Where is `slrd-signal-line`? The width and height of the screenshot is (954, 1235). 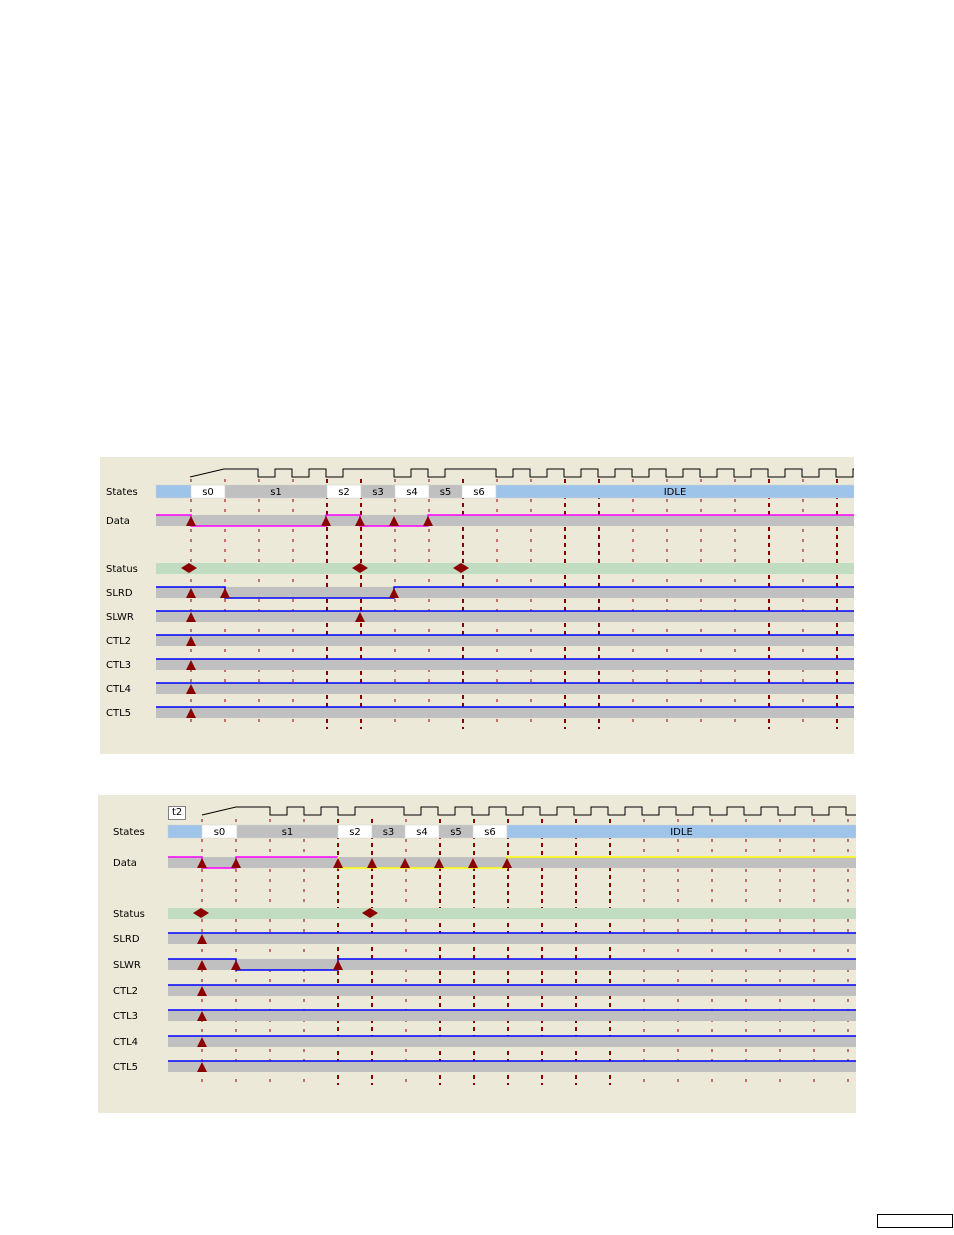
slrd-signal-line is located at coordinates (505, 592).